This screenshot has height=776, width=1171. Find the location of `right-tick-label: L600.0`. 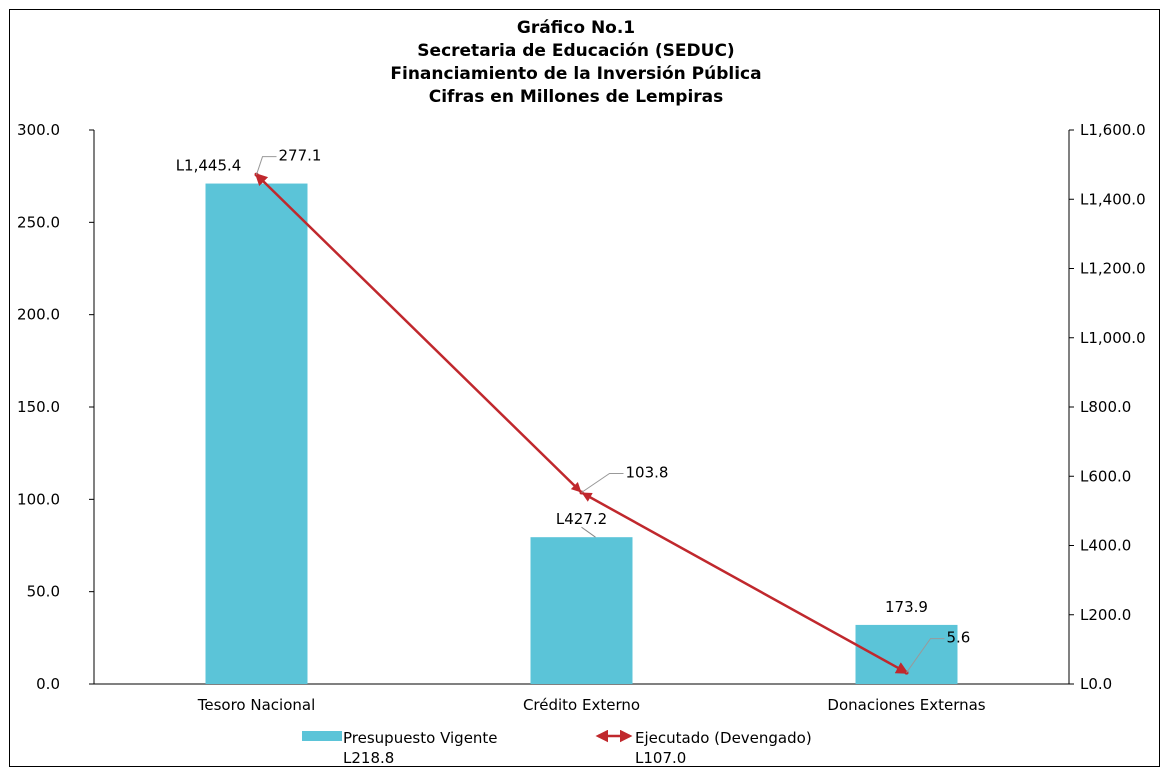

right-tick-label: L600.0 is located at coordinates (1105, 476).